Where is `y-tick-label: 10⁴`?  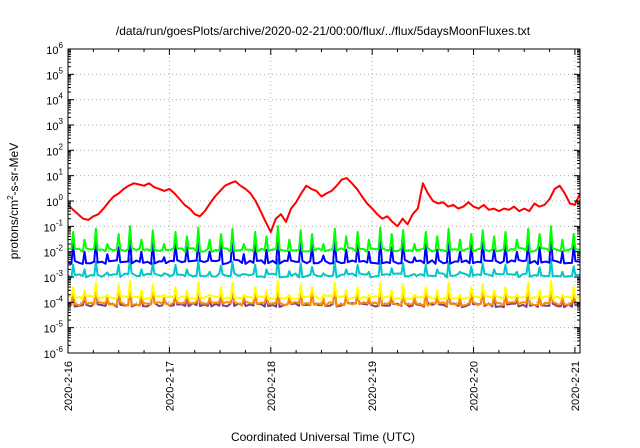 y-tick-label: 10⁴ is located at coordinates (54, 100).